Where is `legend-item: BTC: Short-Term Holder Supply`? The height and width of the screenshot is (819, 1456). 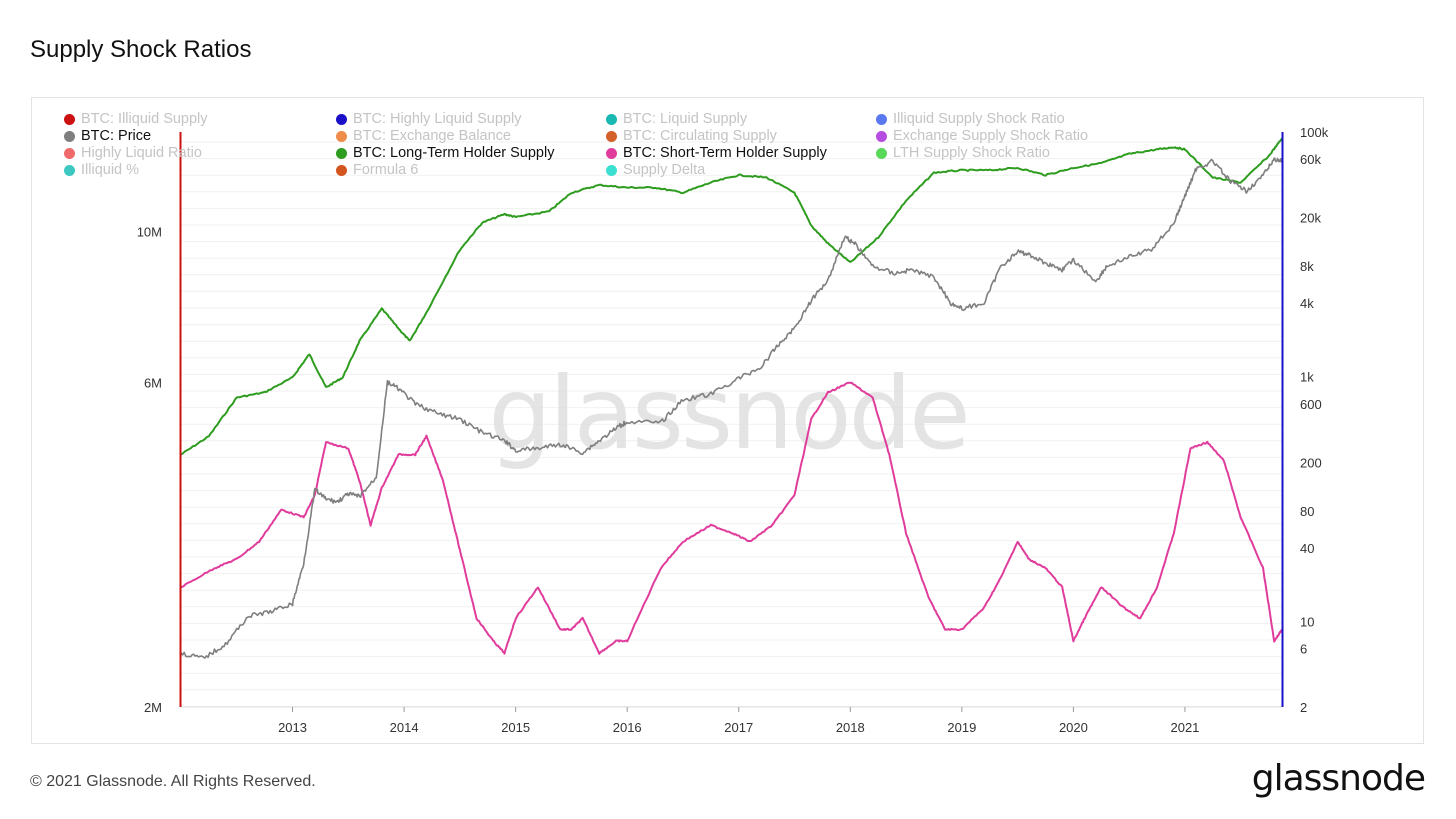 legend-item: BTC: Short-Term Holder Supply is located at coordinates (716, 153).